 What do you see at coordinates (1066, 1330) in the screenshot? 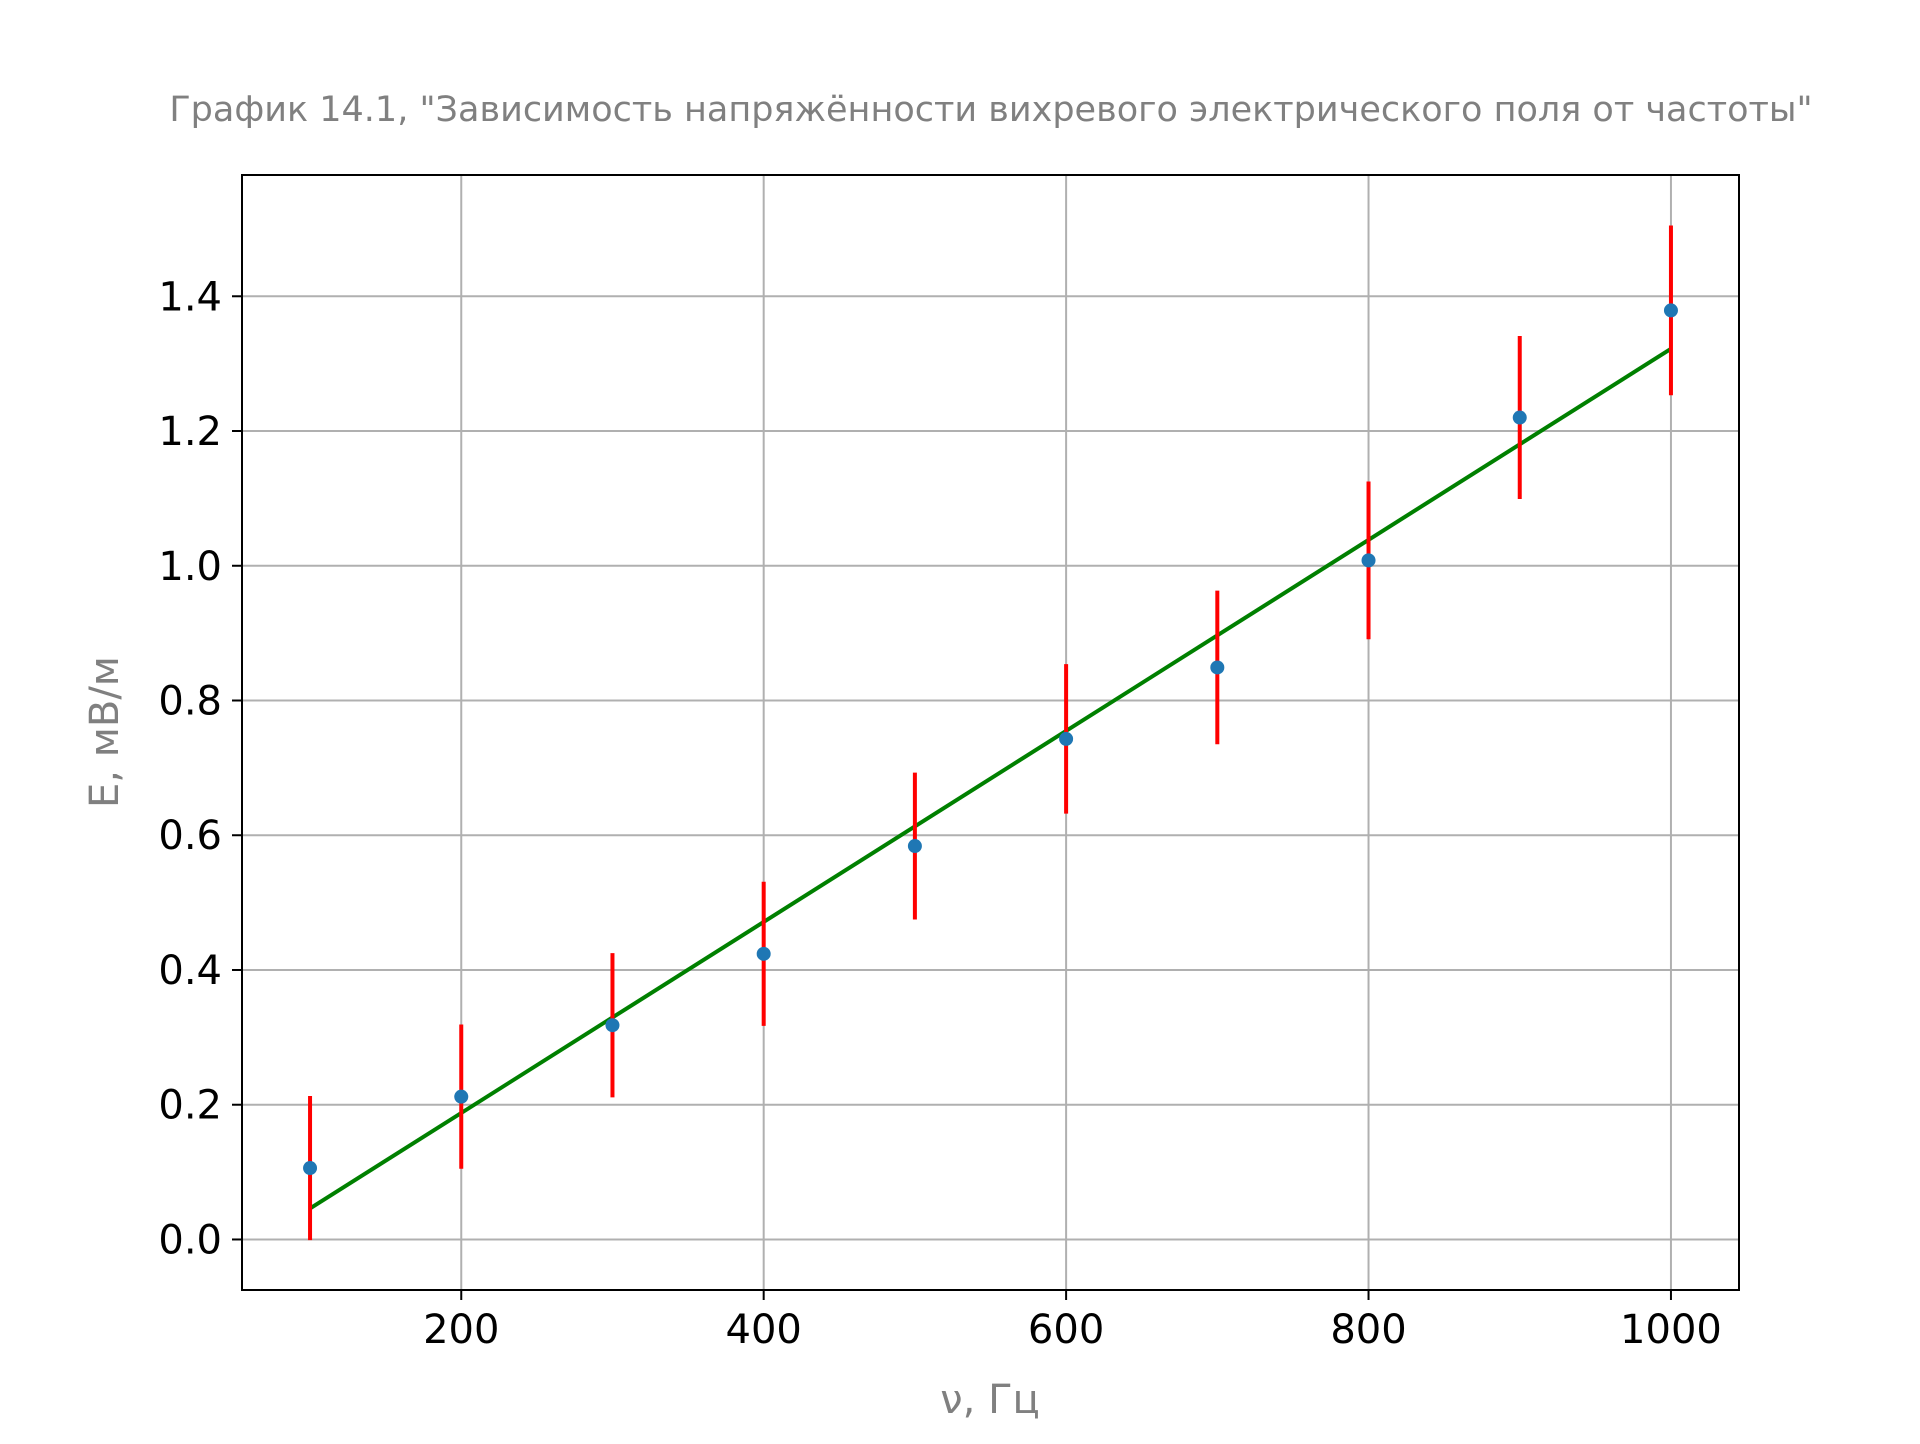
I see `x-tick-label: 600` at bounding box center [1066, 1330].